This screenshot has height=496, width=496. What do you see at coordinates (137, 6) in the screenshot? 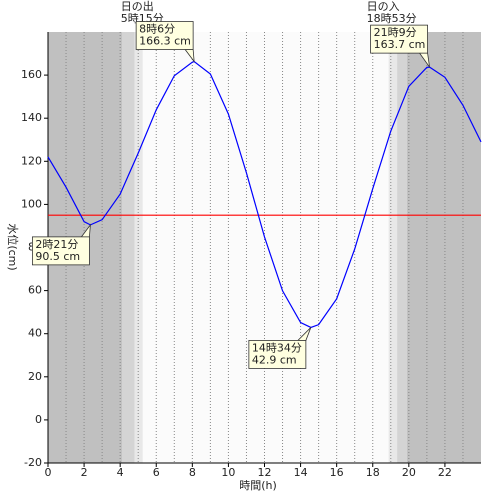
I see `sun-label: 日の出` at bounding box center [137, 6].